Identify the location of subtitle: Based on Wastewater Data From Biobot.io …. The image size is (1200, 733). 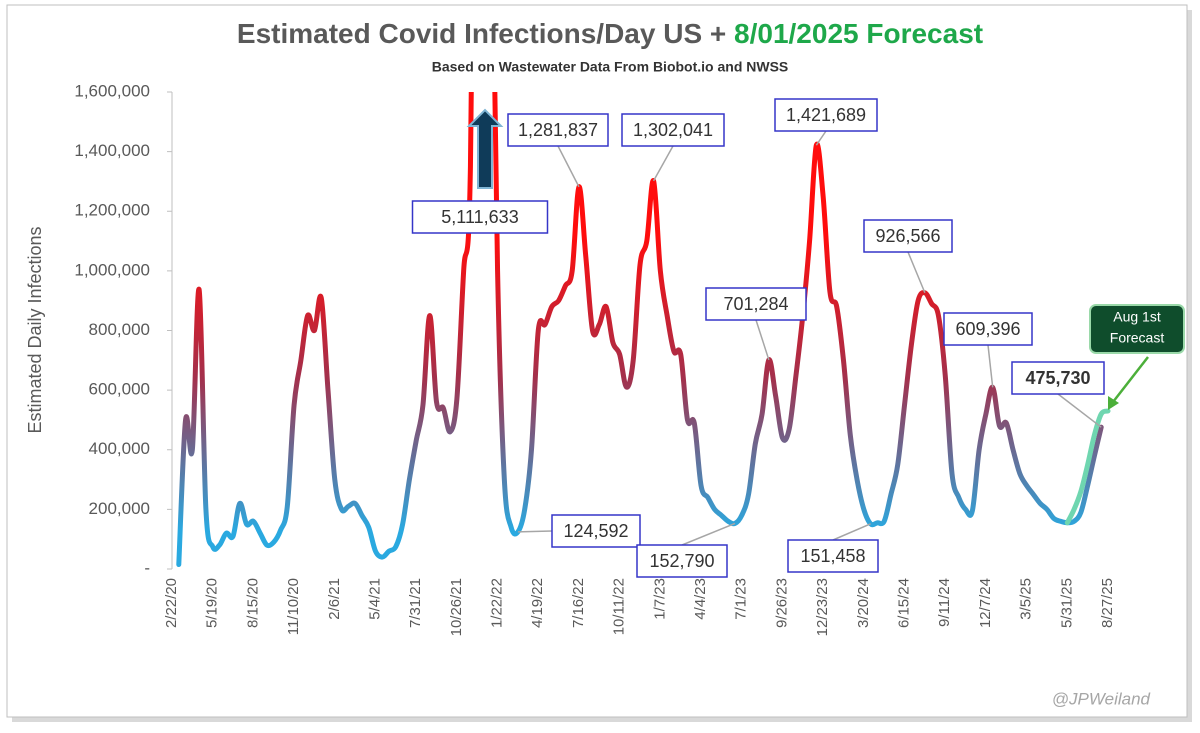
(610, 67).